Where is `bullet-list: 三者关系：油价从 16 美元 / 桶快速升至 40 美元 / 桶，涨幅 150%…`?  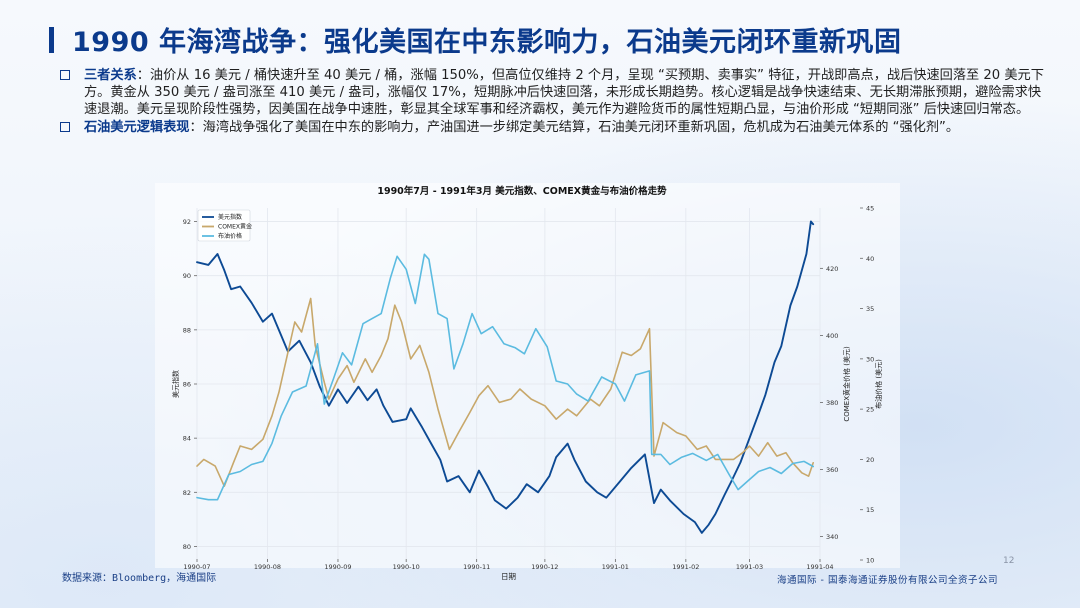
bullet-list: 三者关系：油价从 16 美元 / 桶快速升至 40 美元 / 桶，涨幅 150%… is located at coordinates (553, 101).